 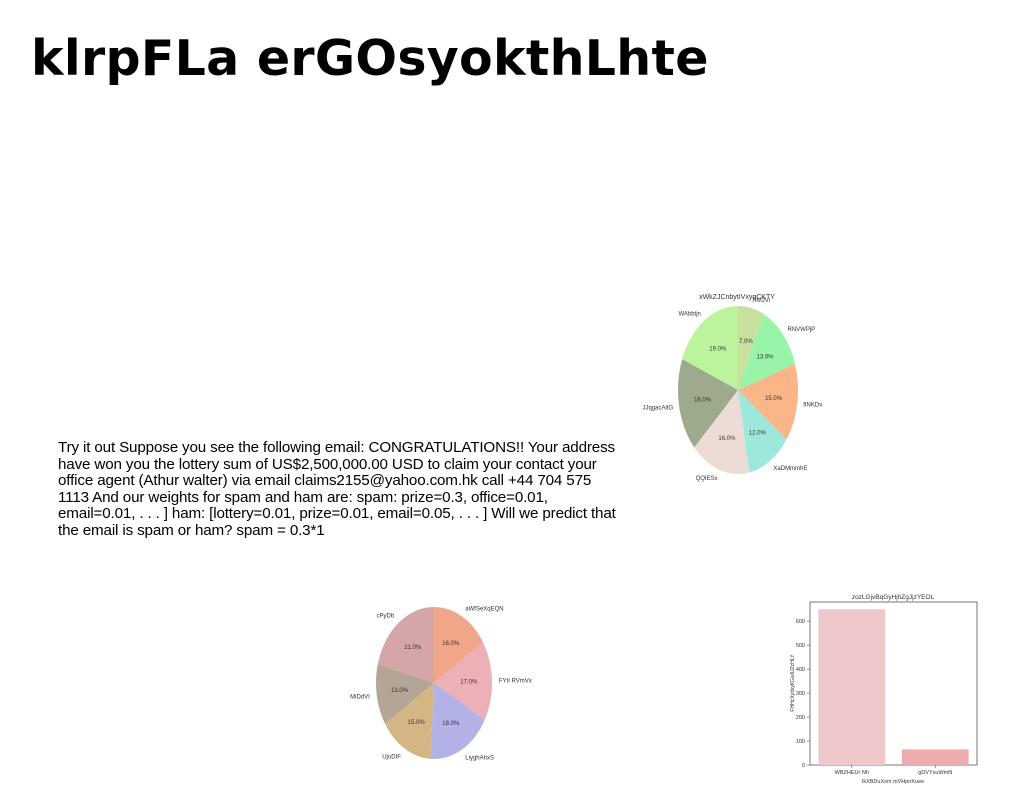 What do you see at coordinates (793, 683) in the screenshot?
I see `y-axis-label: FHHcXydxyKGwIlJZcHLY` at bounding box center [793, 683].